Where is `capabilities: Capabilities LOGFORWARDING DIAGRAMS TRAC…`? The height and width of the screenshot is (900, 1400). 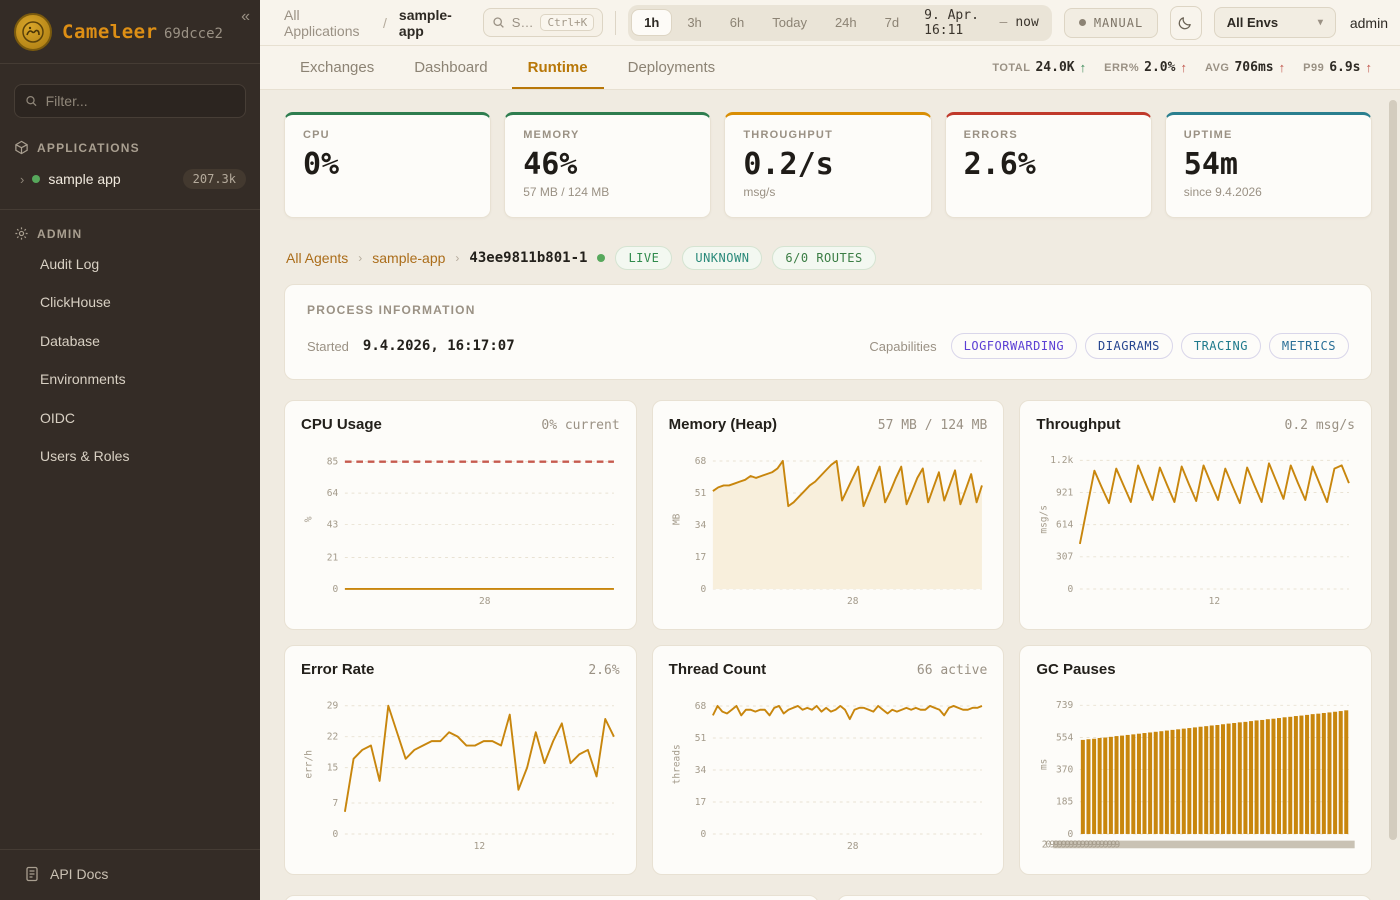 capabilities: Capabilities LOGFORWARDING DIAGRAMS TRAC… is located at coordinates (1109, 346).